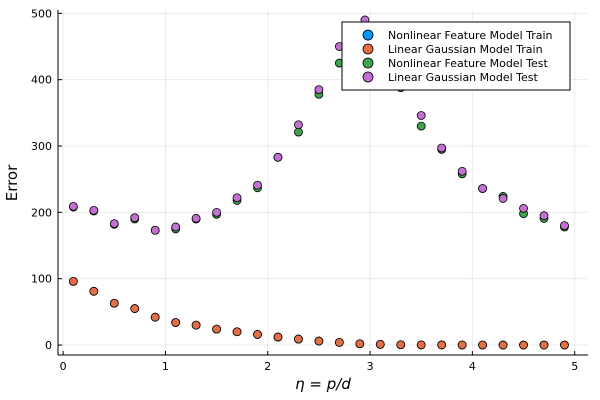  Describe the element at coordinates (41, 212) in the screenshot. I see `y-tick-label: 200` at that location.